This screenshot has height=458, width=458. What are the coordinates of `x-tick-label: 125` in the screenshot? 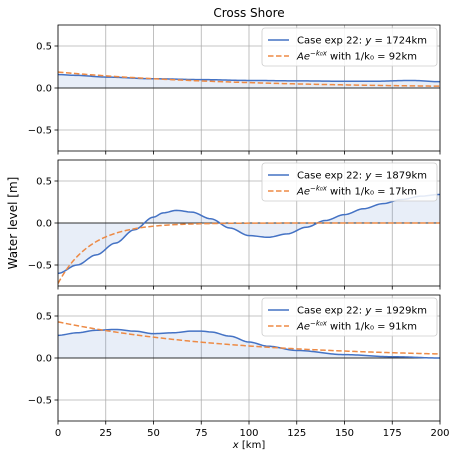 It's located at (296, 433).